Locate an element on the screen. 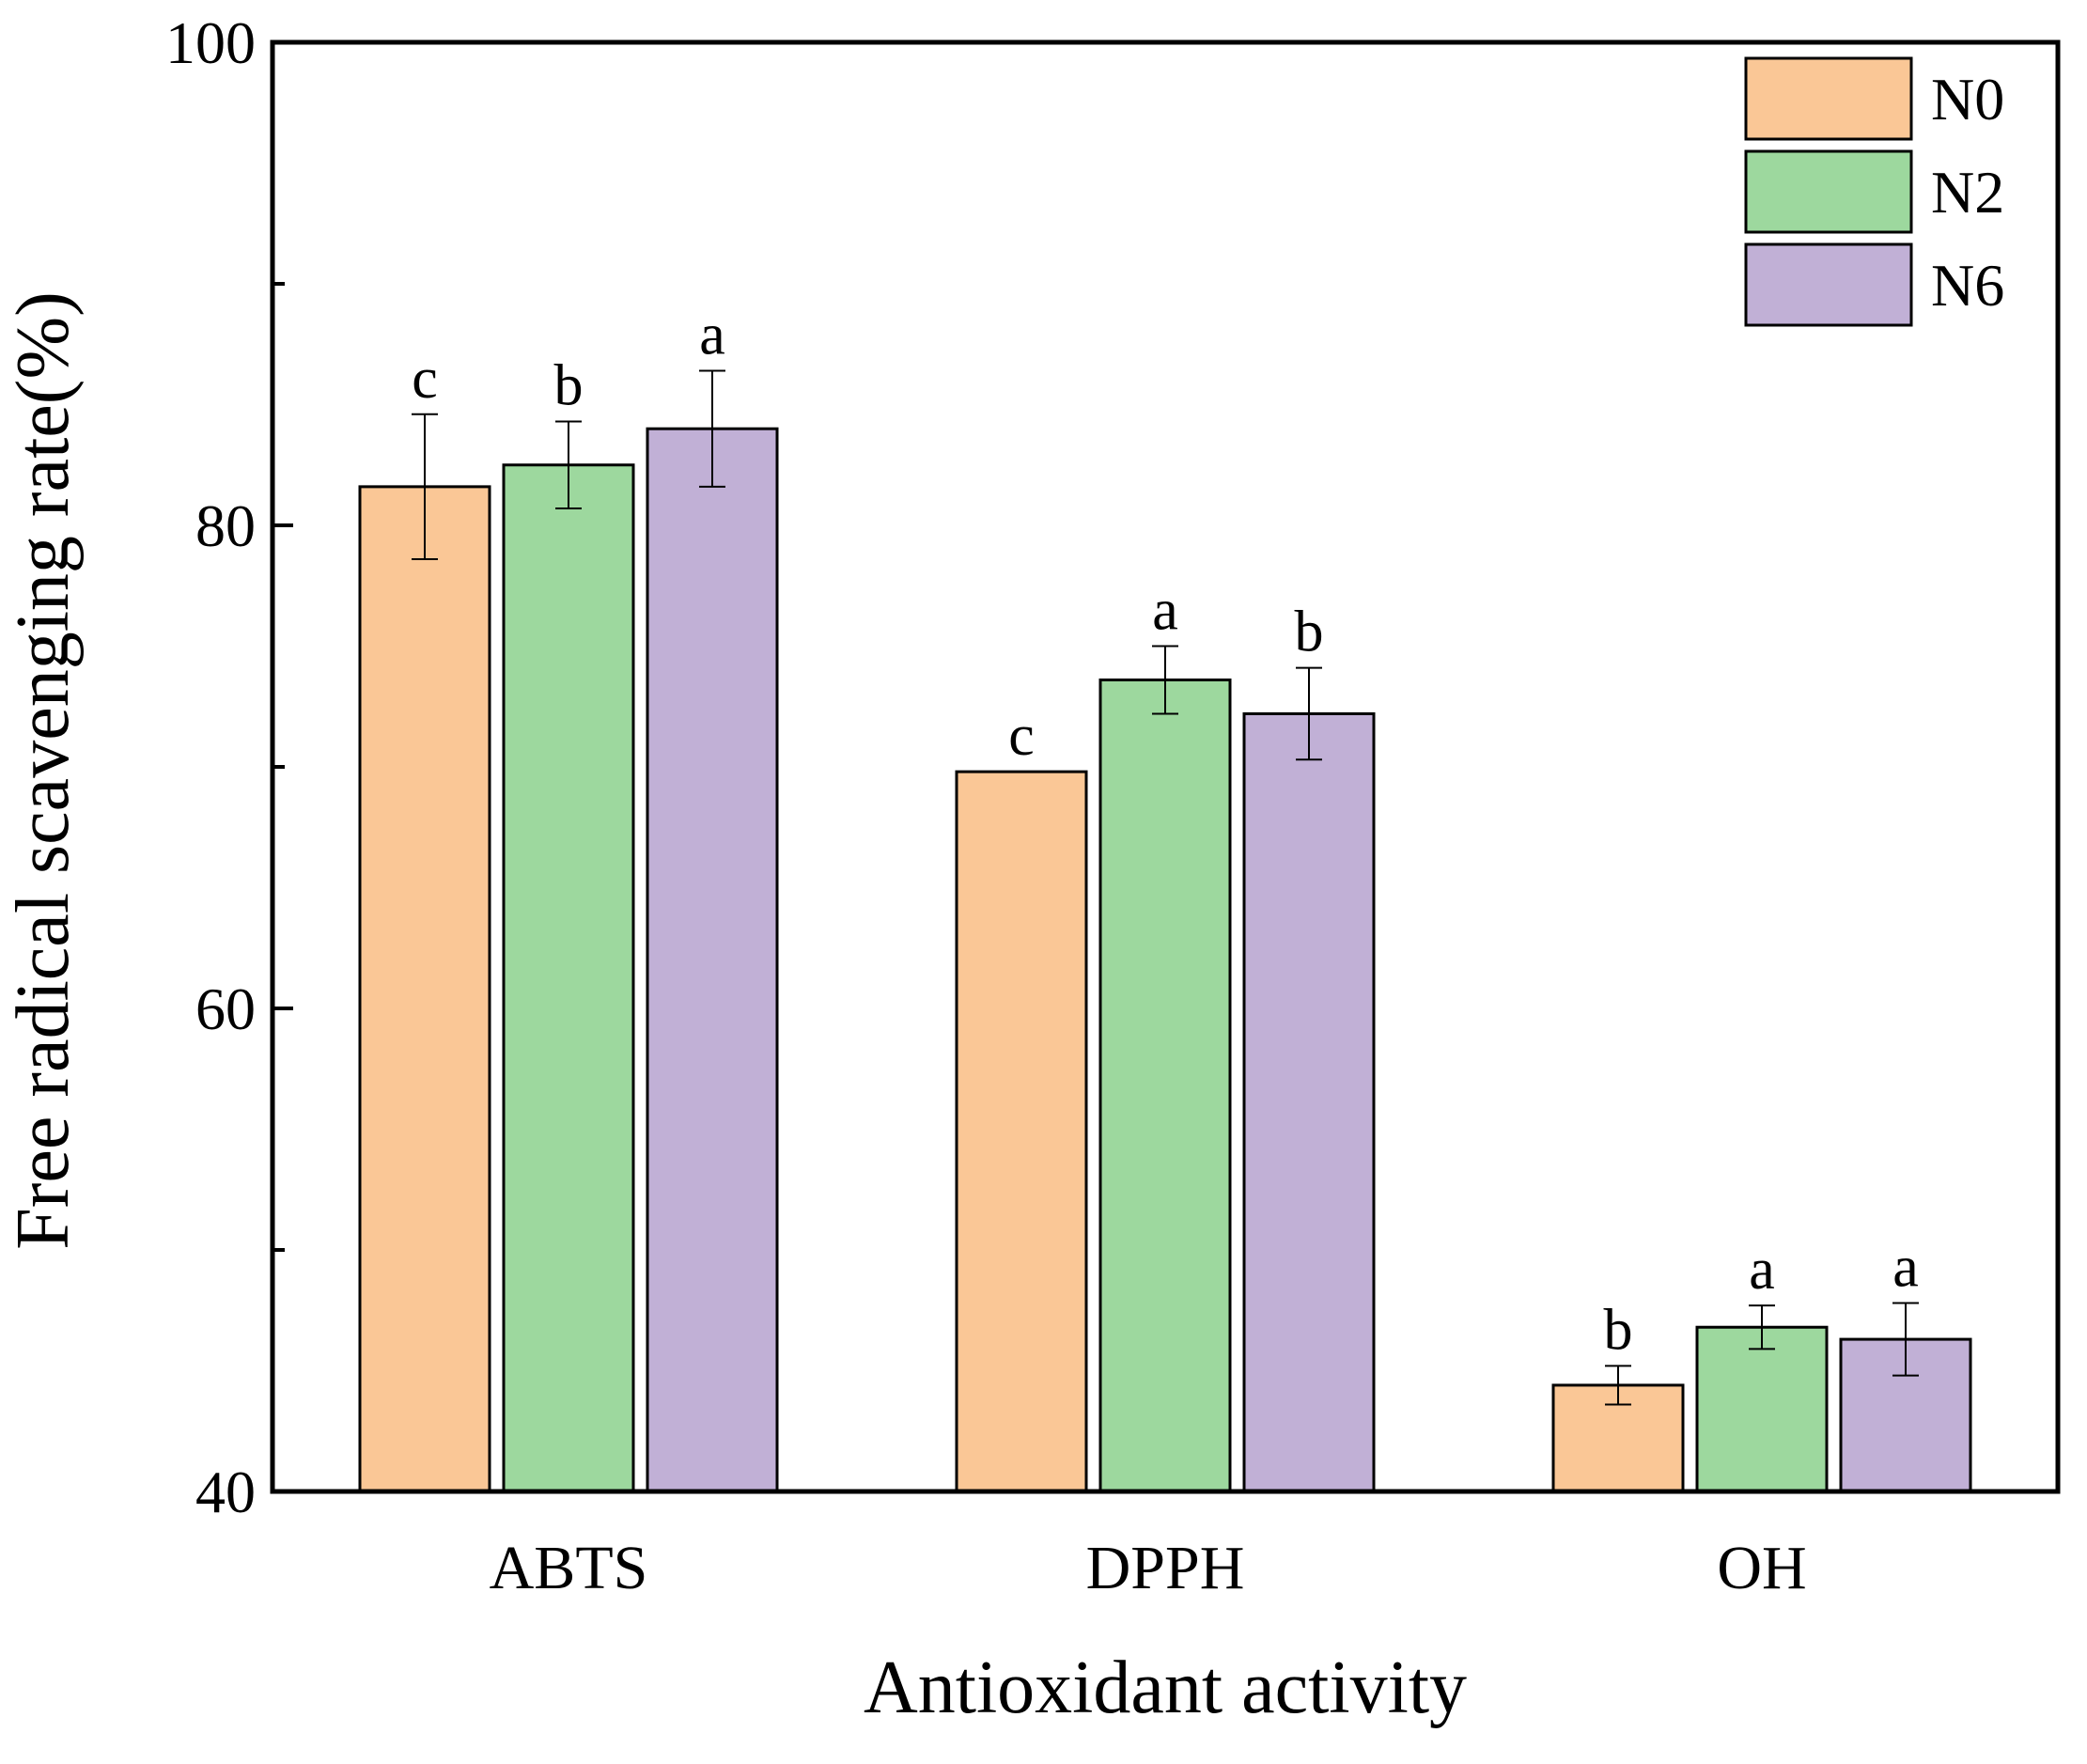  x-tick-label-OH: OH is located at coordinates (1761, 1568).